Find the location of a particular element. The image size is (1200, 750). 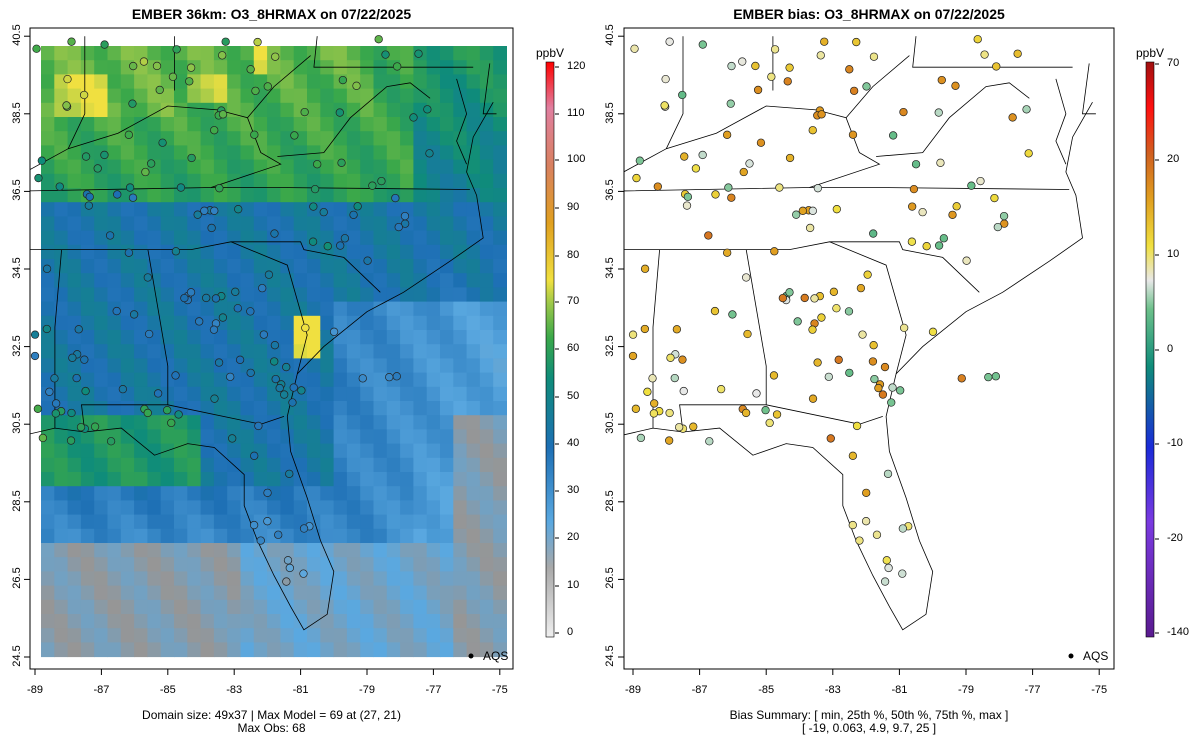

x-tick-label: -79 is located at coordinates (966, 690).